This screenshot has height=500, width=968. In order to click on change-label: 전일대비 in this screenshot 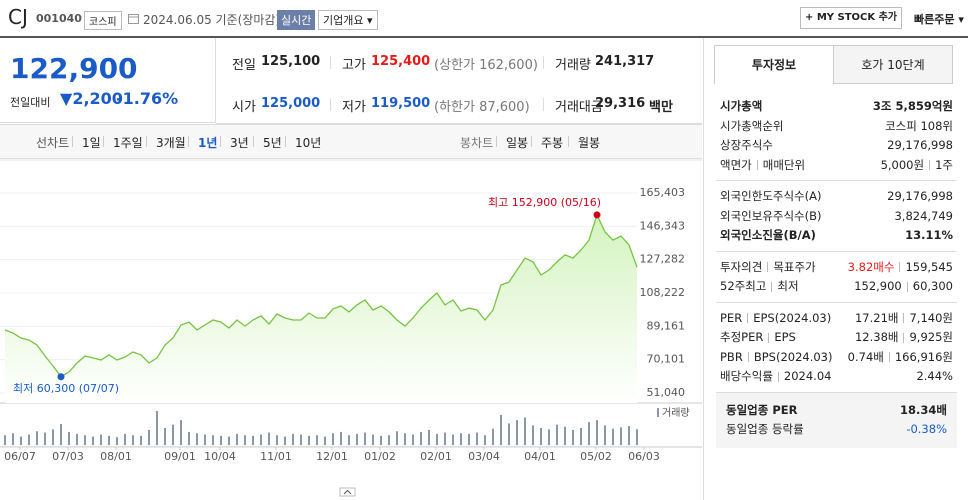, I will do `click(30, 102)`.